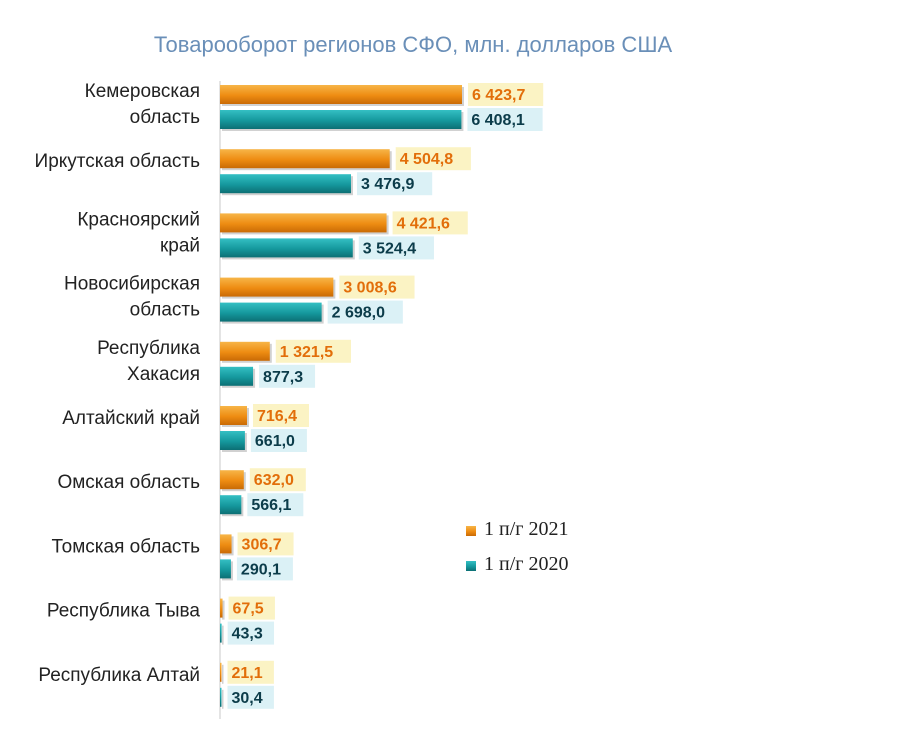 The width and height of the screenshot is (900, 751). Describe the element at coordinates (126, 546) in the screenshot. I see `category-label: Томская область` at that location.